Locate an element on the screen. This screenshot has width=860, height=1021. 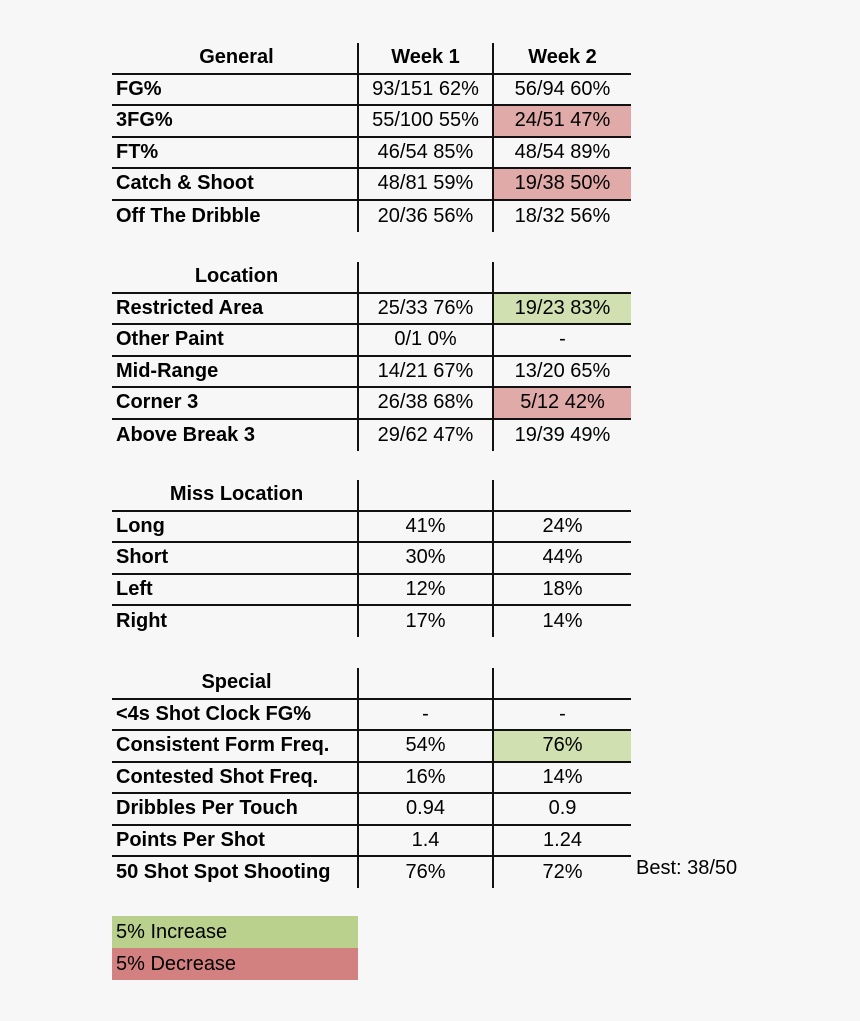
week1-cell: 48/81 59% is located at coordinates (425, 184).